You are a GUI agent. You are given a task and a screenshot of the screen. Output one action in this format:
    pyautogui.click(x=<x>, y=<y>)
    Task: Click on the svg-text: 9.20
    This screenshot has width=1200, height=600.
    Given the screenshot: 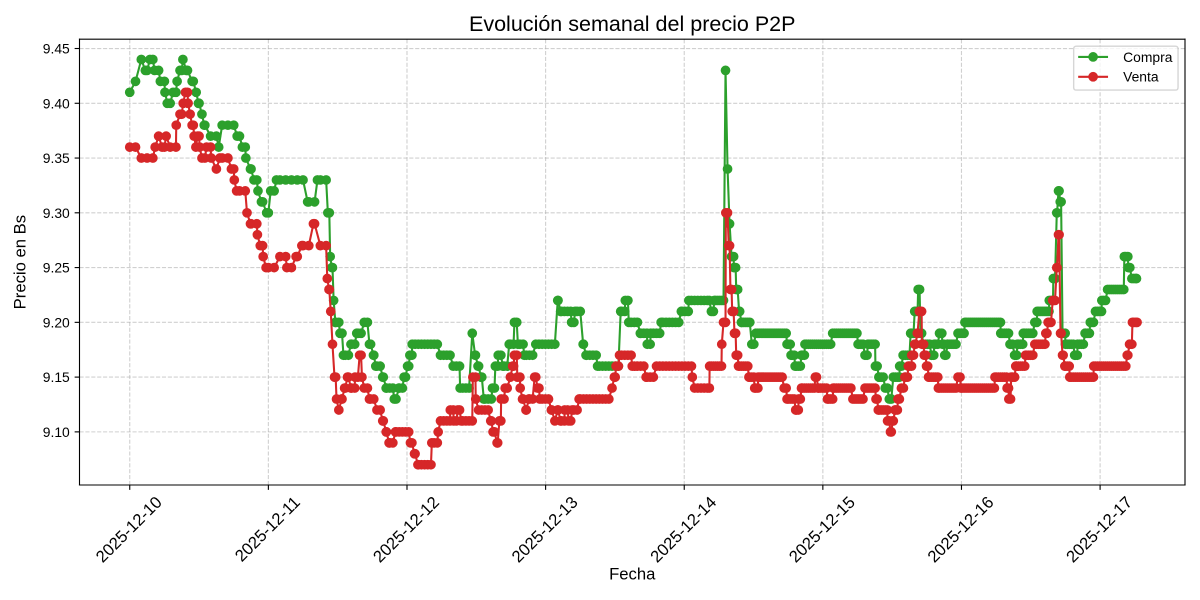 What is the action you would take?
    pyautogui.click(x=56, y=322)
    